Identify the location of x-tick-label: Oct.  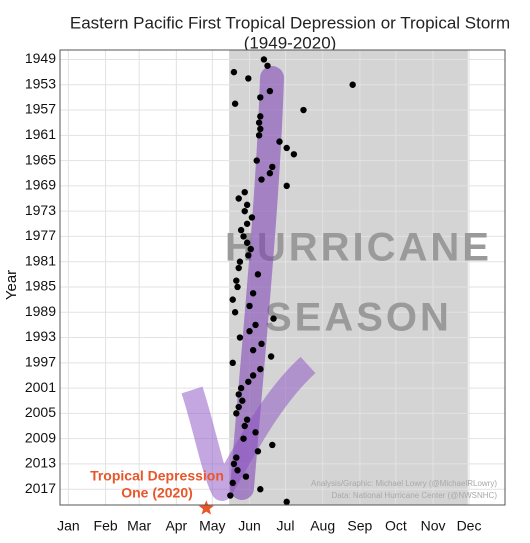
(396, 526).